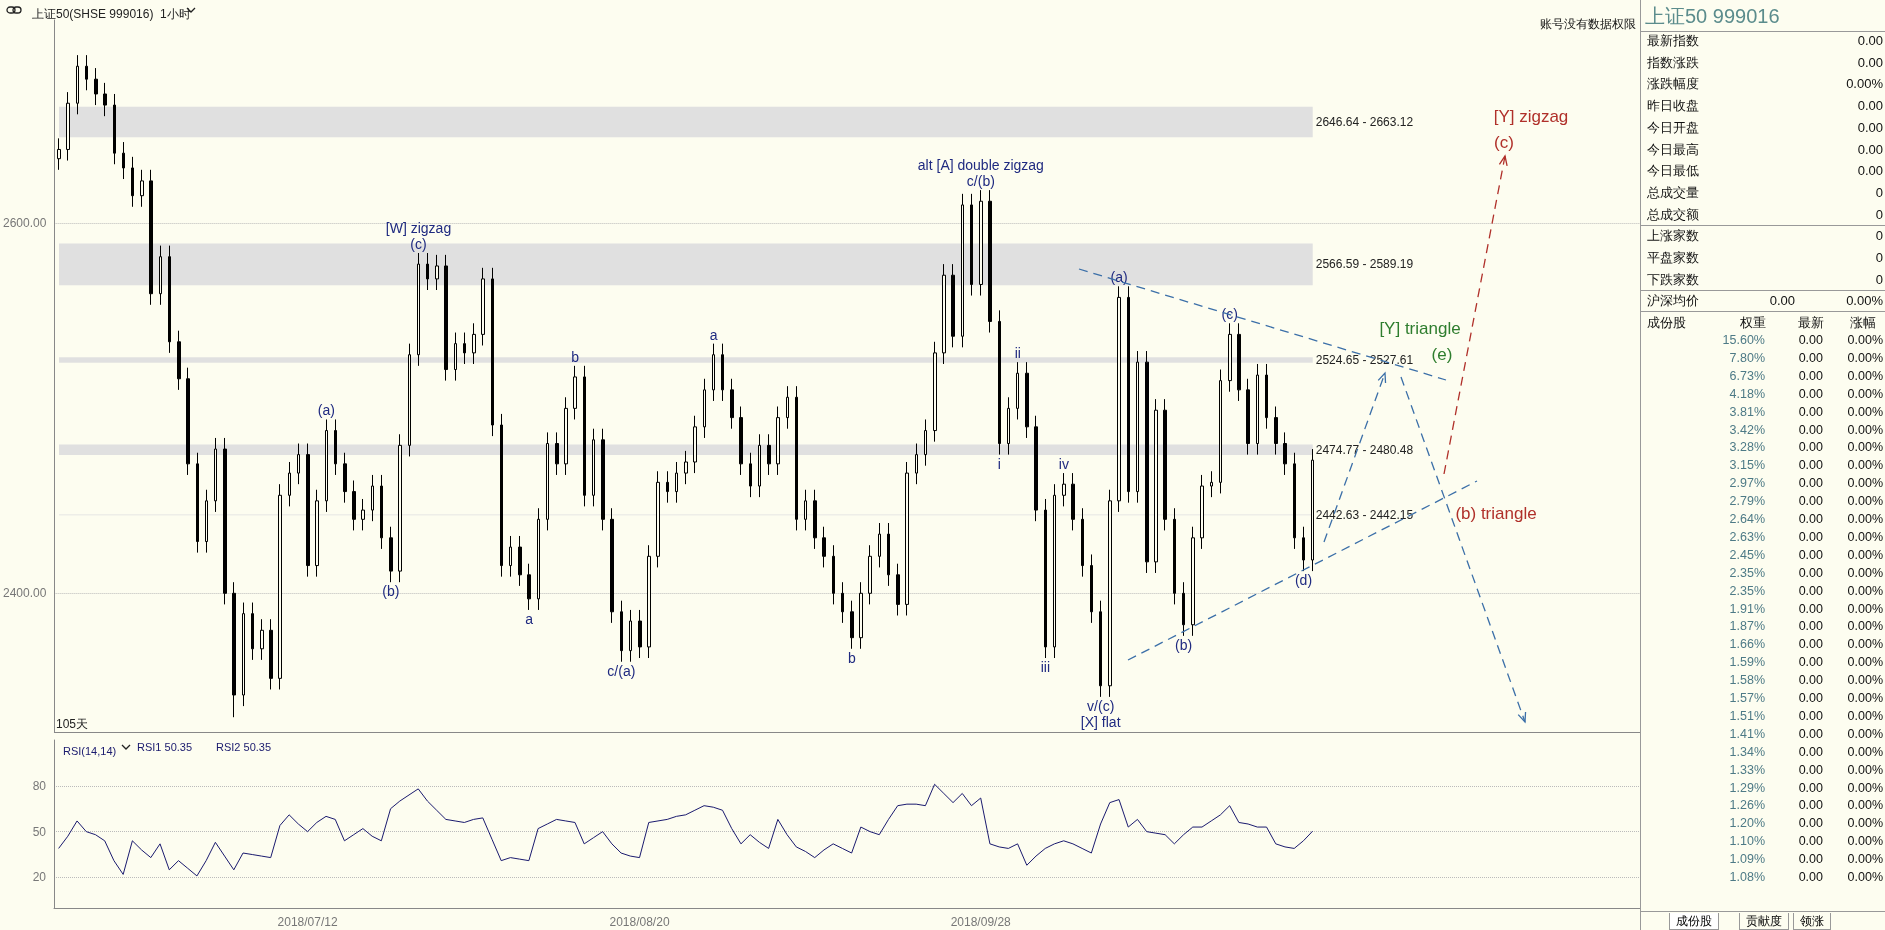  What do you see at coordinates (1747, 412) in the screenshot?
I see `text: 3.81%` at bounding box center [1747, 412].